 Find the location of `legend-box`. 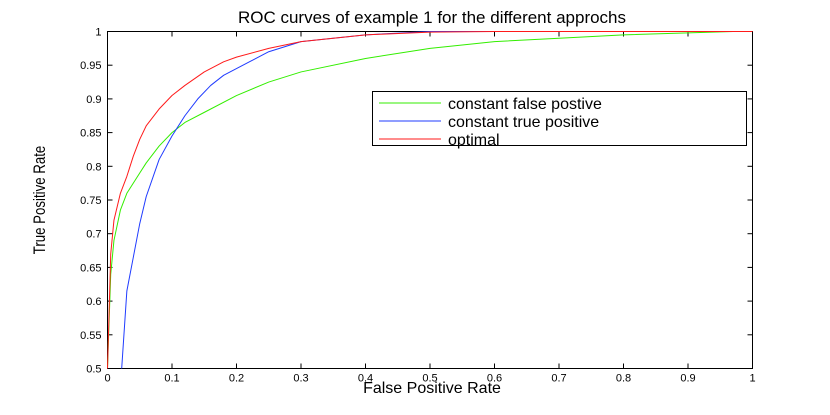

legend-box is located at coordinates (559, 118).